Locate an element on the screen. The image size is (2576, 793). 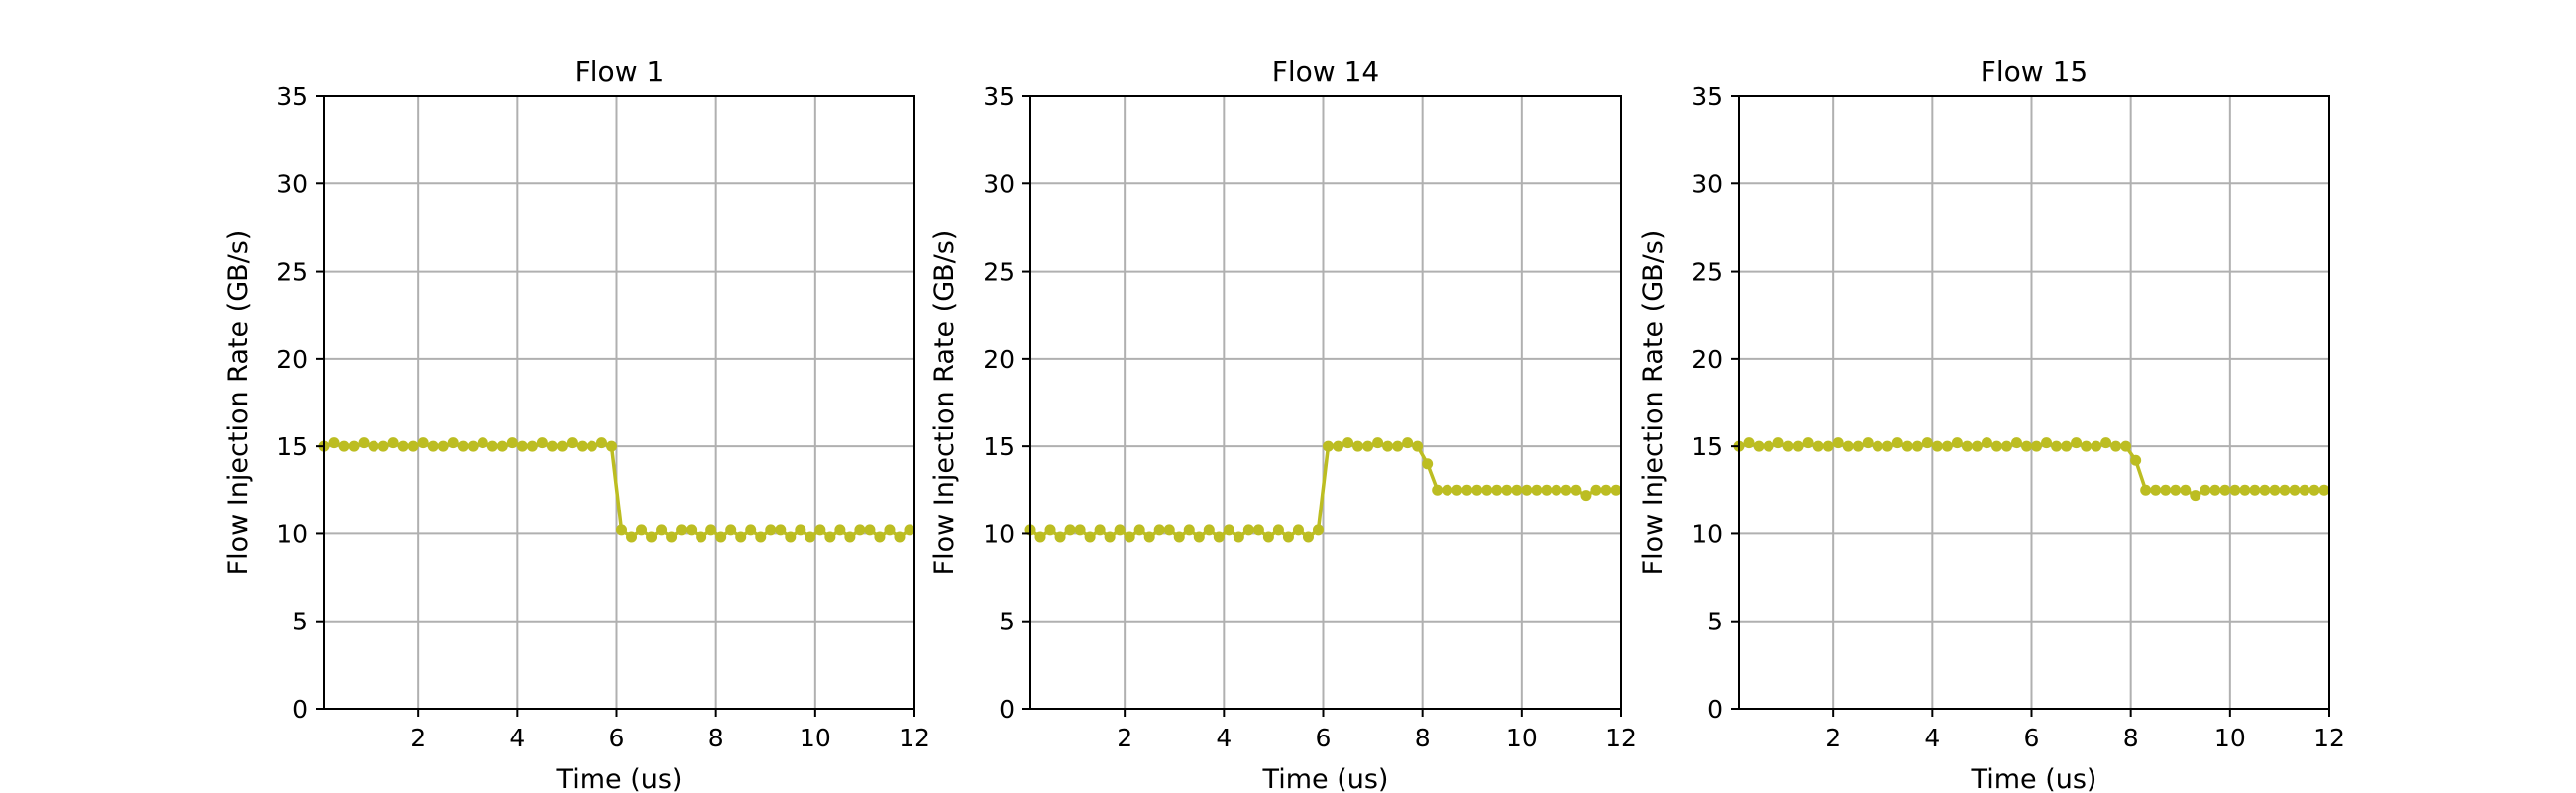
y-tick-label: 10 is located at coordinates (1707, 533).